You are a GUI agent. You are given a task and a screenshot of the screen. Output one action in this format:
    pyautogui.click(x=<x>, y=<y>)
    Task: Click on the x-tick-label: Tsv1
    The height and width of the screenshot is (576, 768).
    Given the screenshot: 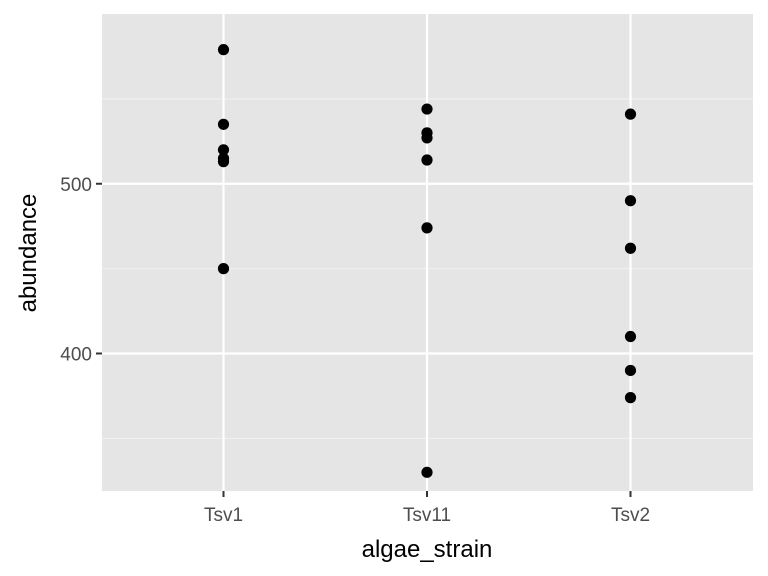 What is the action you would take?
    pyautogui.click(x=223, y=515)
    